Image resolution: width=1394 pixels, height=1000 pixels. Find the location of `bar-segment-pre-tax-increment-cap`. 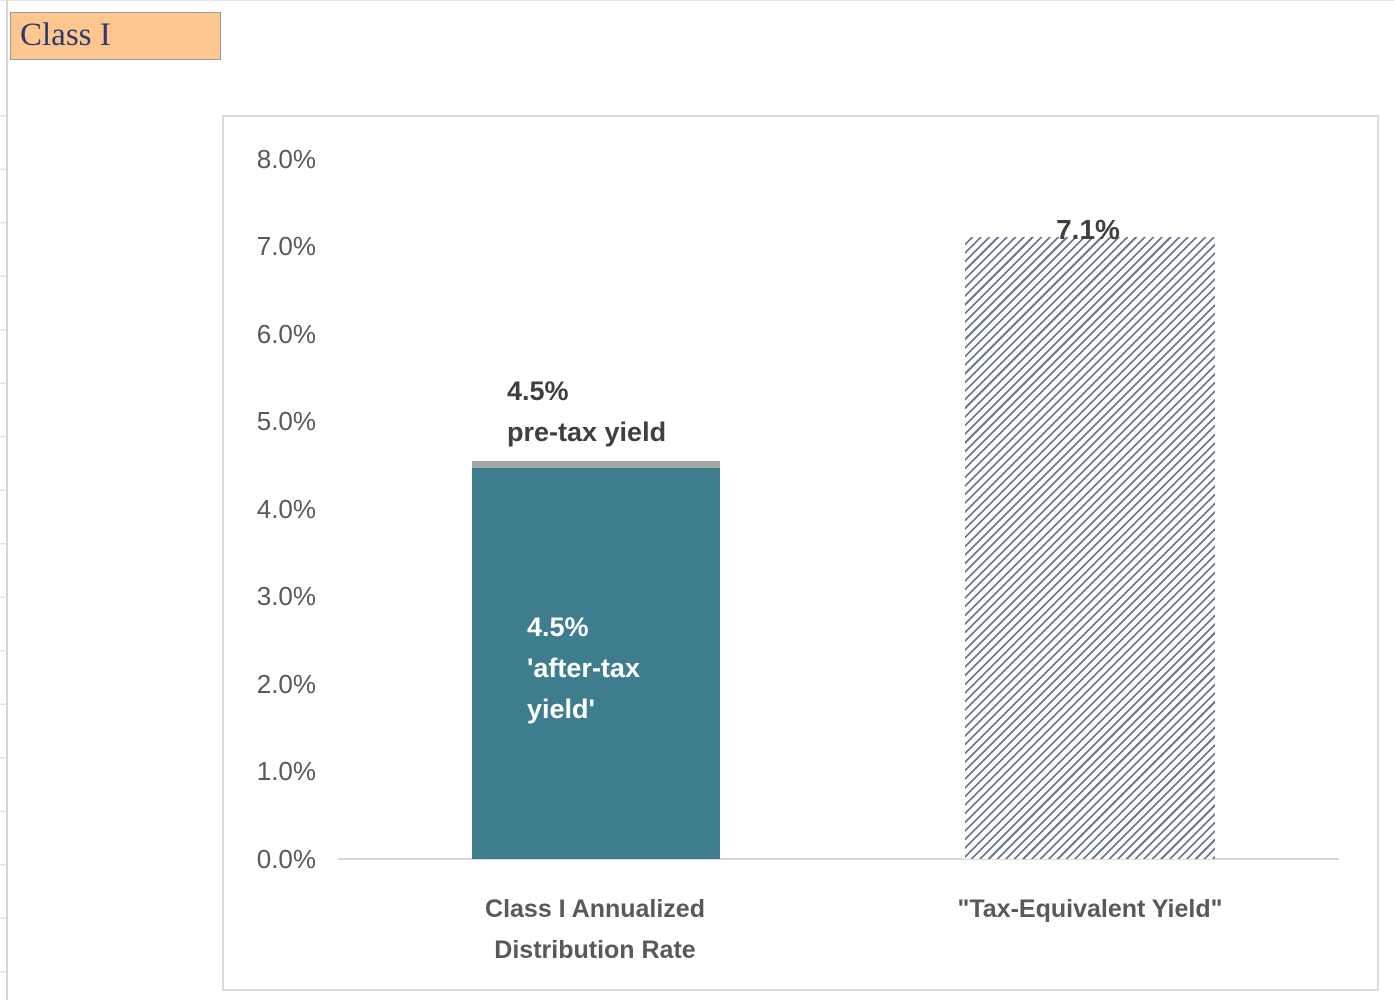

bar-segment-pre-tax-increment-cap is located at coordinates (596, 465).